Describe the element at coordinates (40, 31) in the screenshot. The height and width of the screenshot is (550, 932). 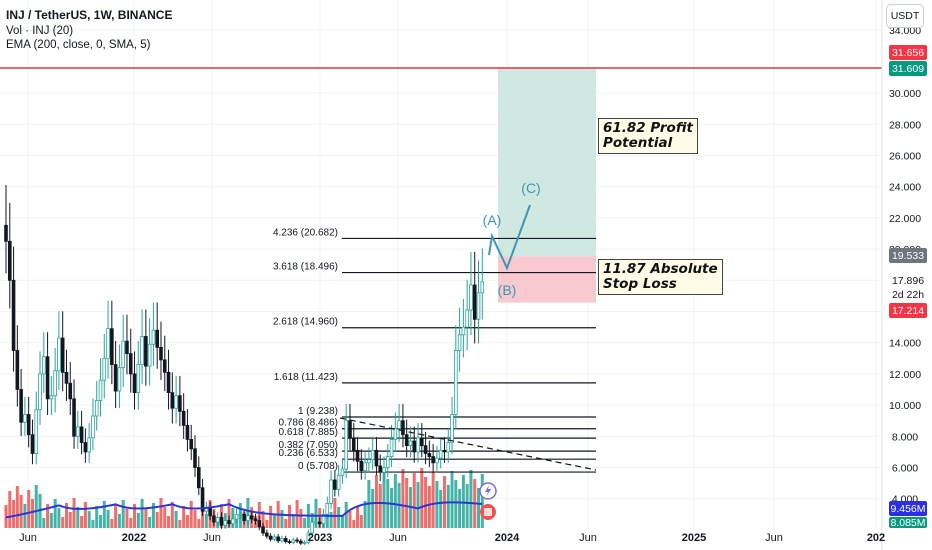
I see `volume-legend: Vol · INJ (20)` at that location.